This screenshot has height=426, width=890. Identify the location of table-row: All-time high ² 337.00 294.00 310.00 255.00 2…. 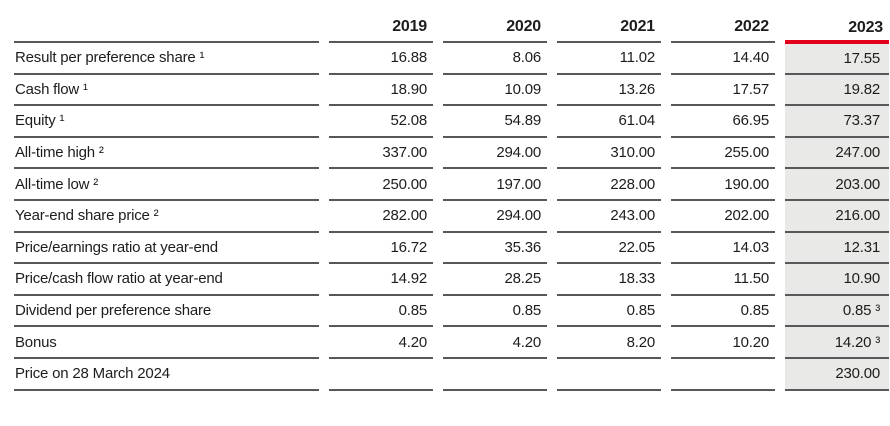
(451, 153).